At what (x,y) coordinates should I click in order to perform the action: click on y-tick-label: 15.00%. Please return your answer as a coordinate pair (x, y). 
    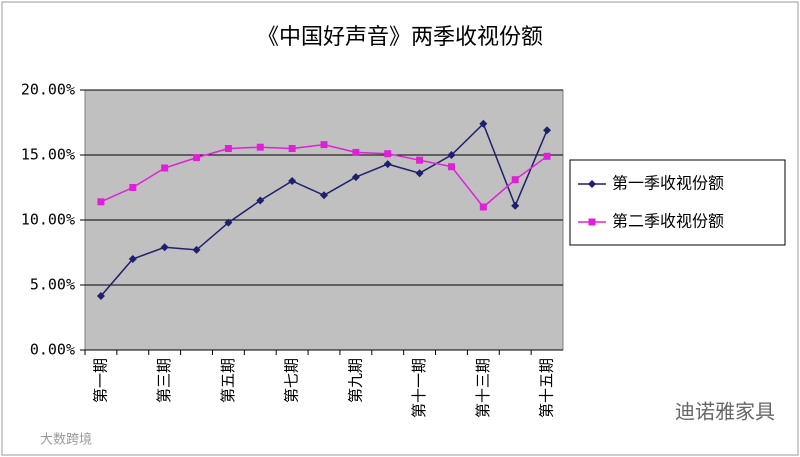
    Looking at the image, I should click on (48, 155).